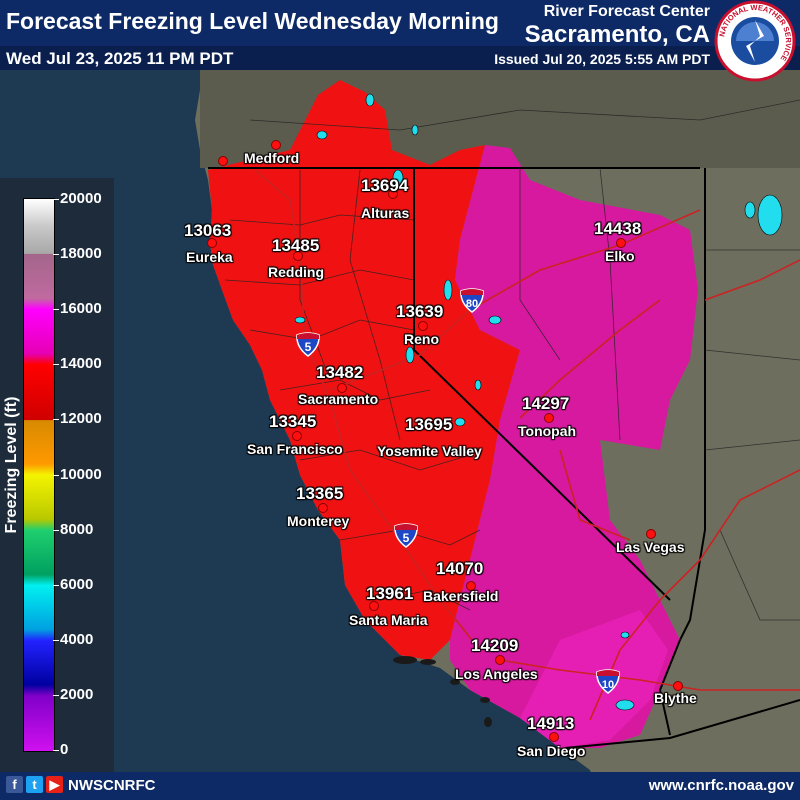 Image resolution: width=800 pixels, height=800 pixels. What do you see at coordinates (496, 674) in the screenshot?
I see `city-label-los-angeles: Los Angeles` at bounding box center [496, 674].